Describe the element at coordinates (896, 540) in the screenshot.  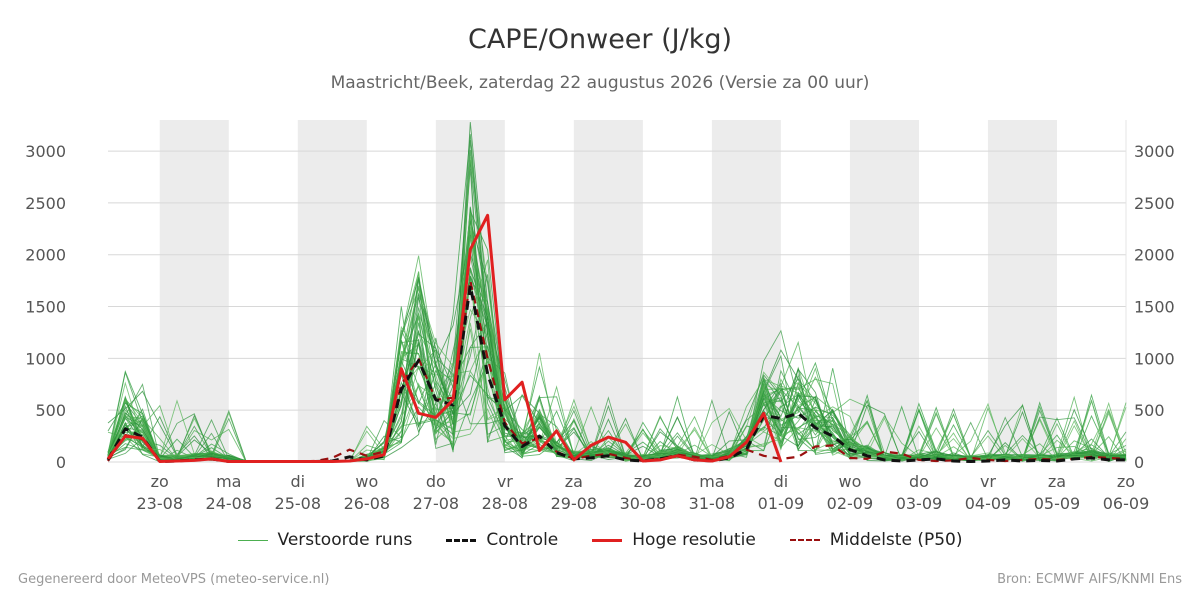
I see `legend-label-median: Middelste (P50)` at that location.